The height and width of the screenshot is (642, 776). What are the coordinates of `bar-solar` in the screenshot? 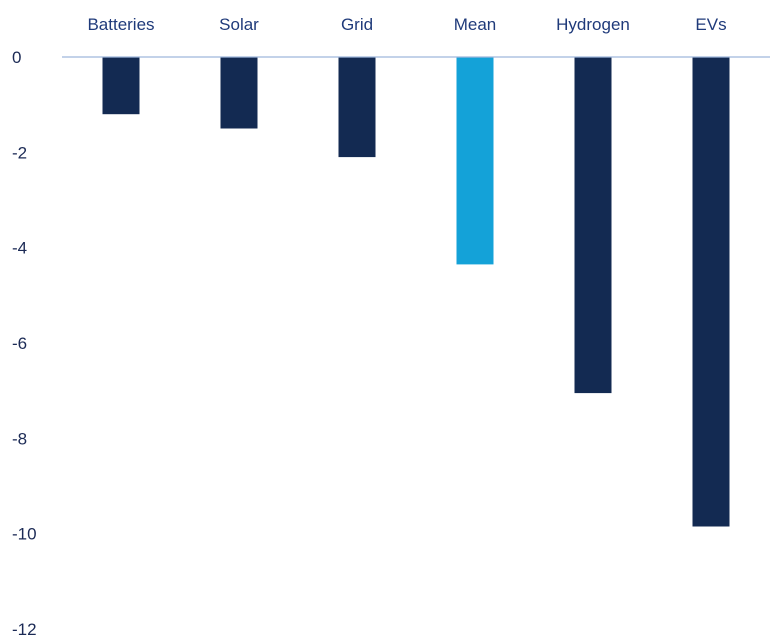 It's located at (239, 93).